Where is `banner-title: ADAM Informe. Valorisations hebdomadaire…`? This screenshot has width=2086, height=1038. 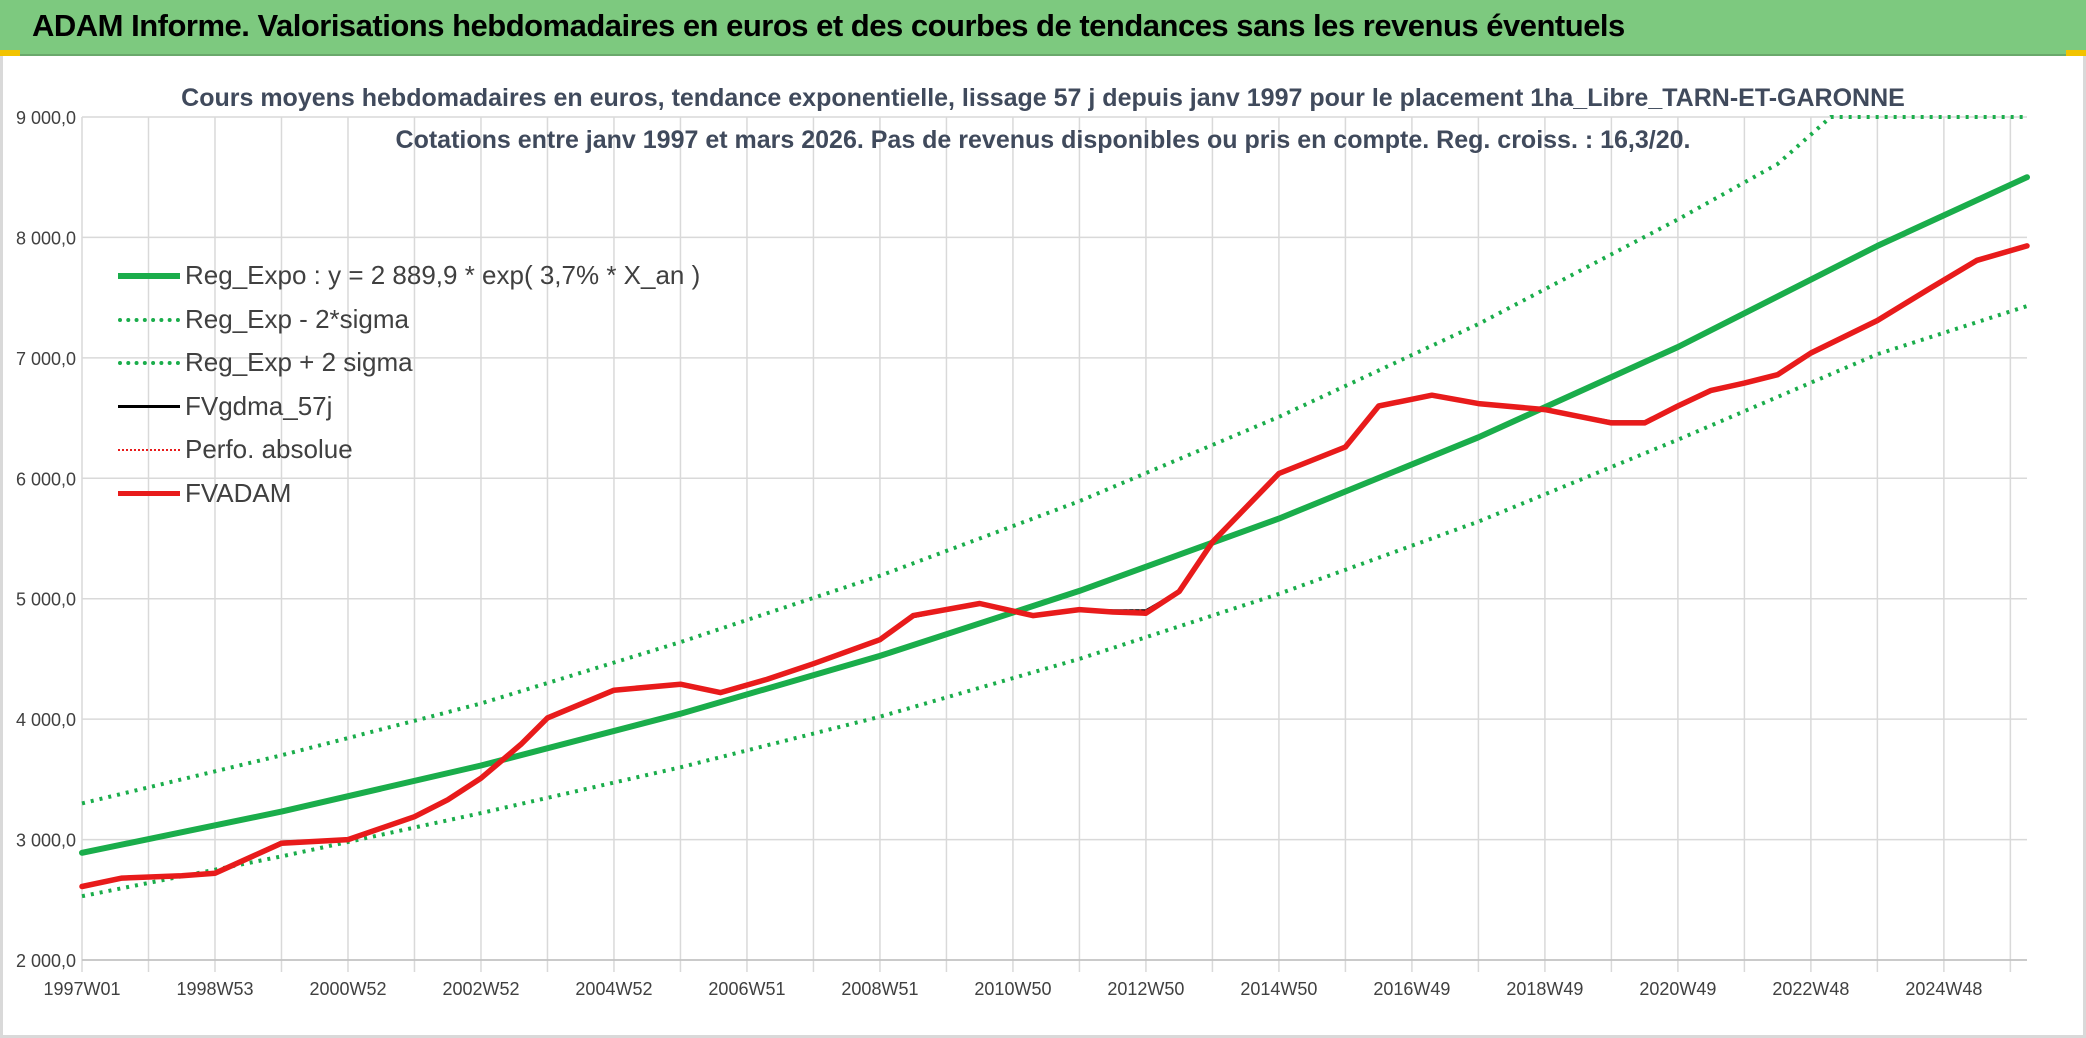
banner-title: ADAM Informe. Valorisations hebdomadaire… is located at coordinates (828, 25).